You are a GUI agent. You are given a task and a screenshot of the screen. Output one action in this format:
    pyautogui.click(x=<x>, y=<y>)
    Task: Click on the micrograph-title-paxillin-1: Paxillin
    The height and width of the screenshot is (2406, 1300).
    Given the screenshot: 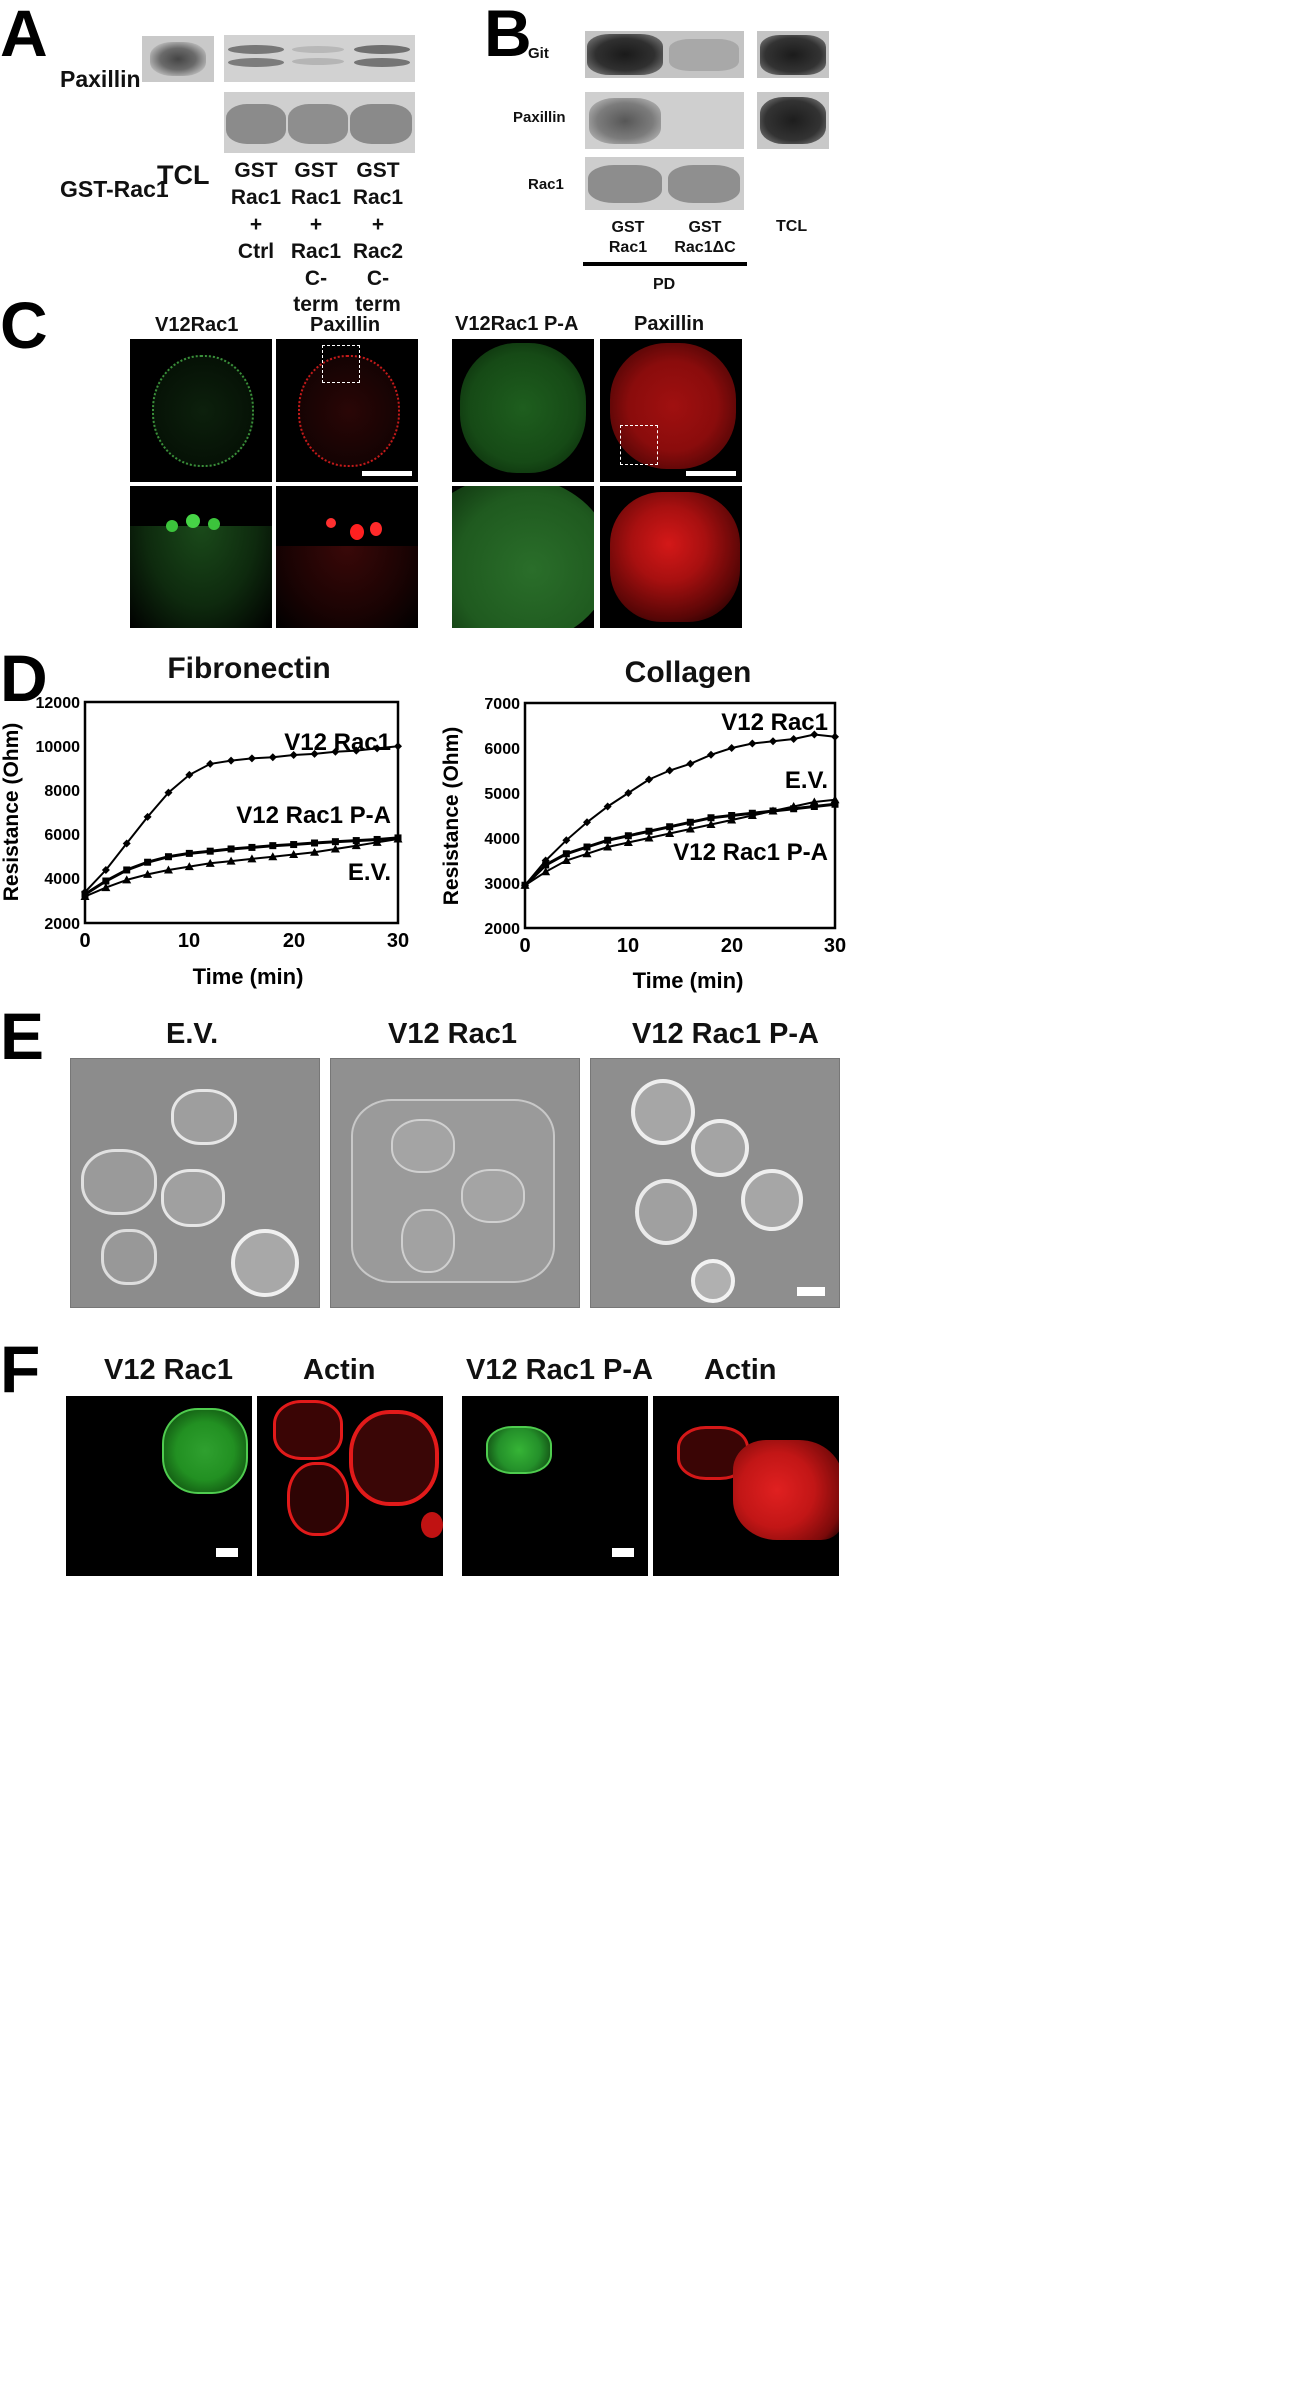 What is the action you would take?
    pyautogui.click(x=345, y=325)
    